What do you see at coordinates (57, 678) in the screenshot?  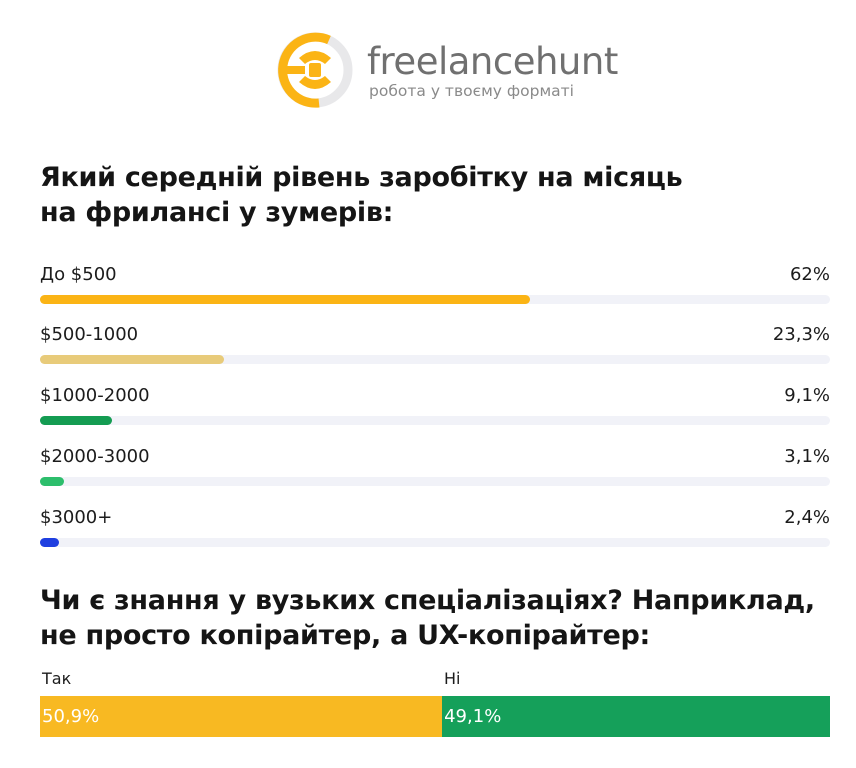 I see `split-yes-label: Так` at bounding box center [57, 678].